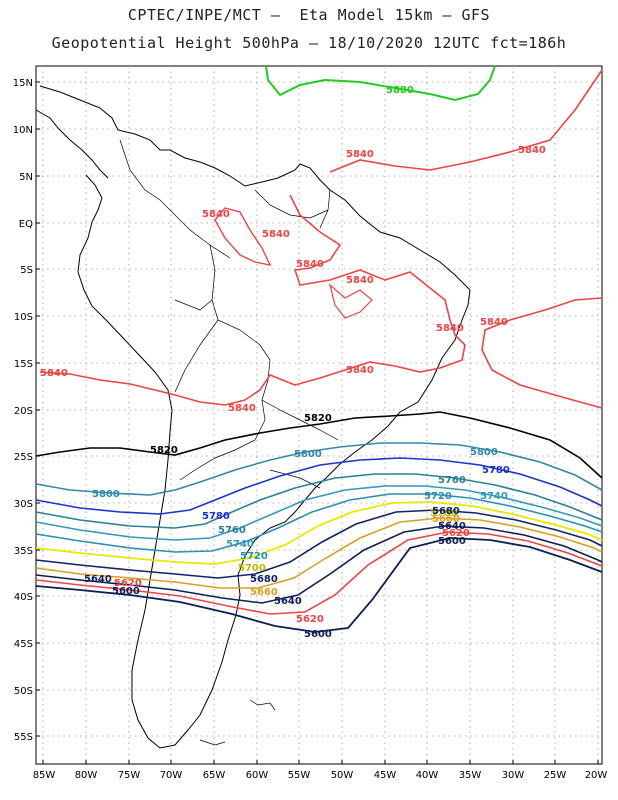 This screenshot has height=800, width=618. I want to click on lon-label: 50W, so click(342, 775).